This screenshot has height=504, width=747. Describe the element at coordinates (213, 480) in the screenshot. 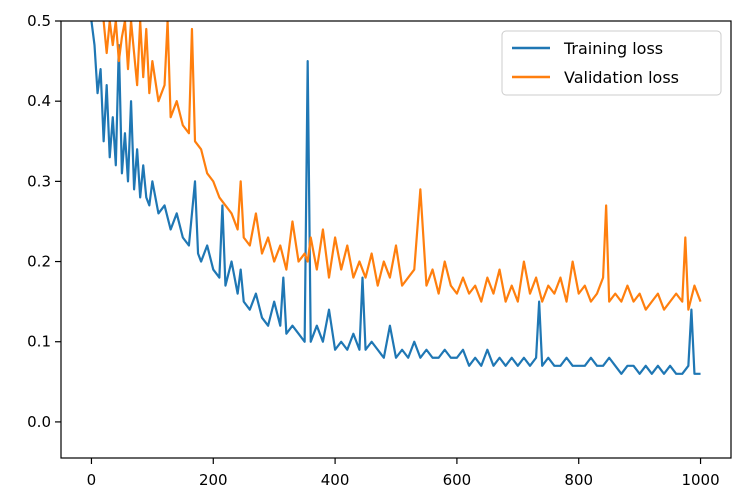

I see `x-tick-label: 200` at that location.